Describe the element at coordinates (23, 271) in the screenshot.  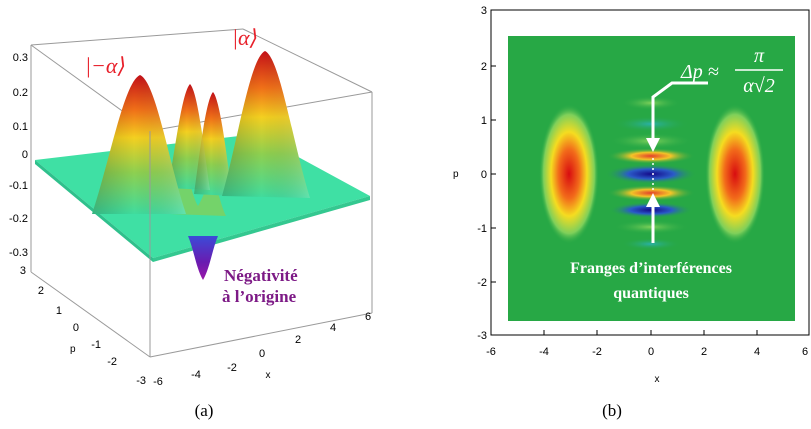
I see `p-tick: 3` at that location.